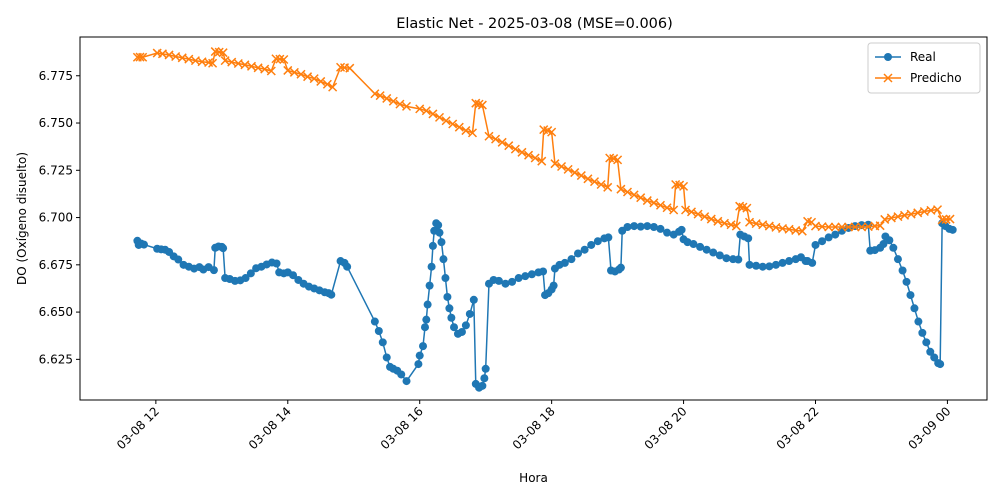 The height and width of the screenshot is (500, 1000). I want to click on legend-item-predicho: Predicho, so click(918, 78).